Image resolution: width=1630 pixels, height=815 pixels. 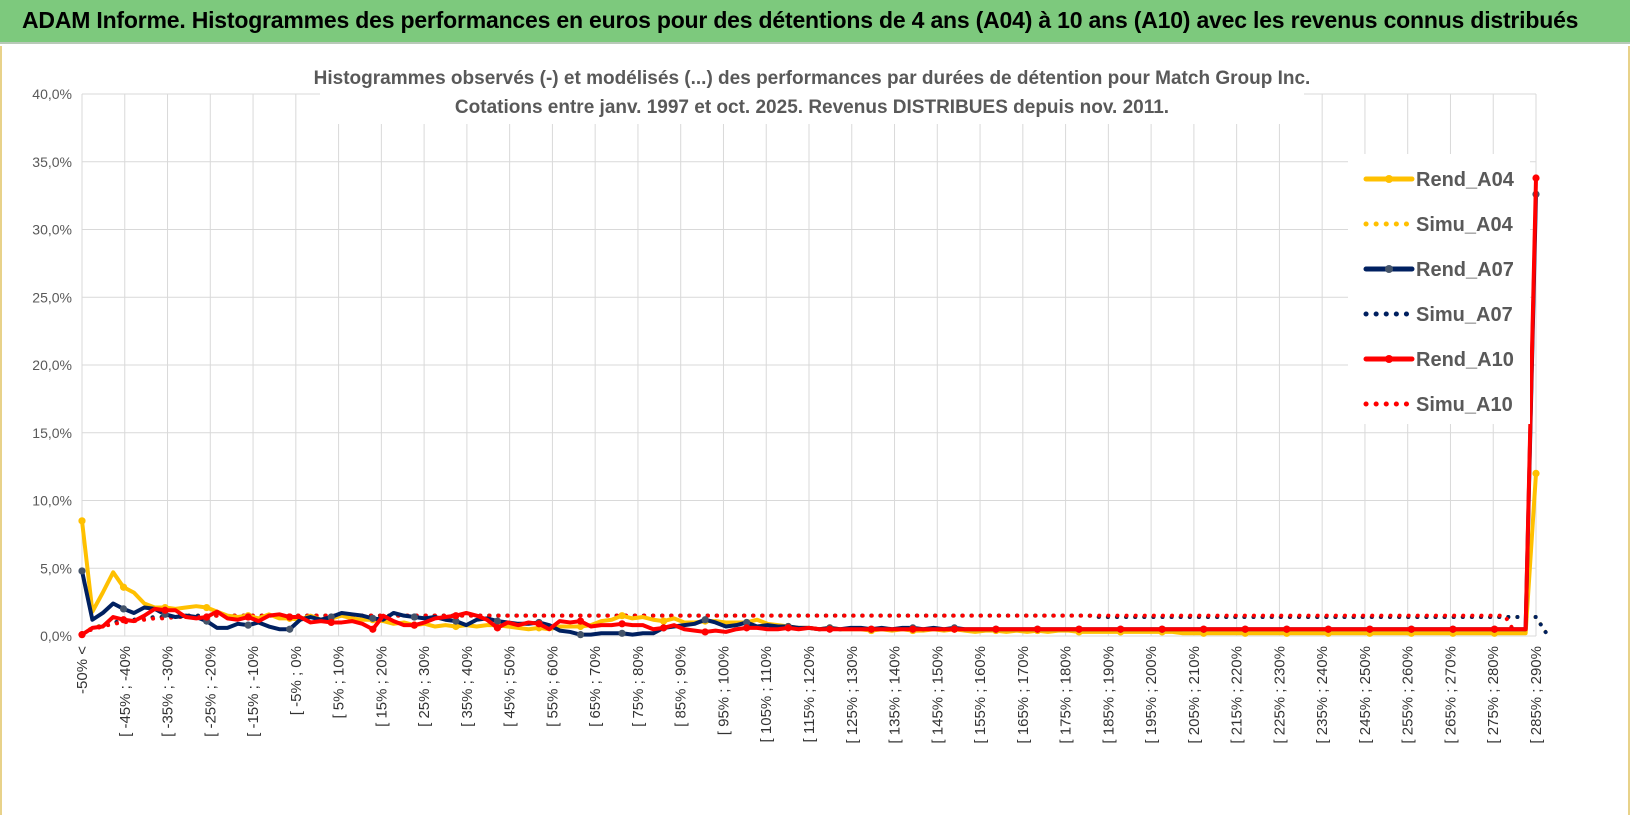 I want to click on x-tick-label: [ 215% ; 220%, so click(x=1237, y=695).